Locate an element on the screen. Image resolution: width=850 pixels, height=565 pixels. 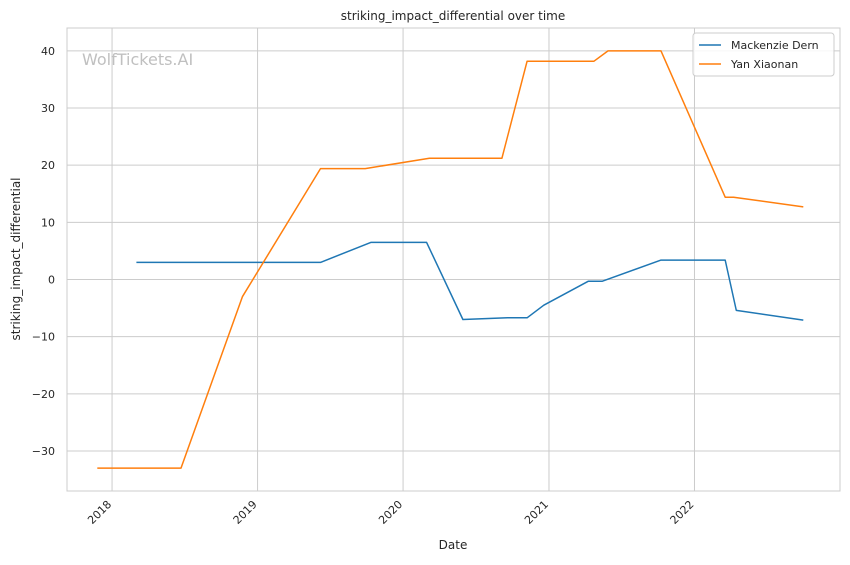
legend: Mackenzie Dern Yan Xiaonan is located at coordinates (763, 54).